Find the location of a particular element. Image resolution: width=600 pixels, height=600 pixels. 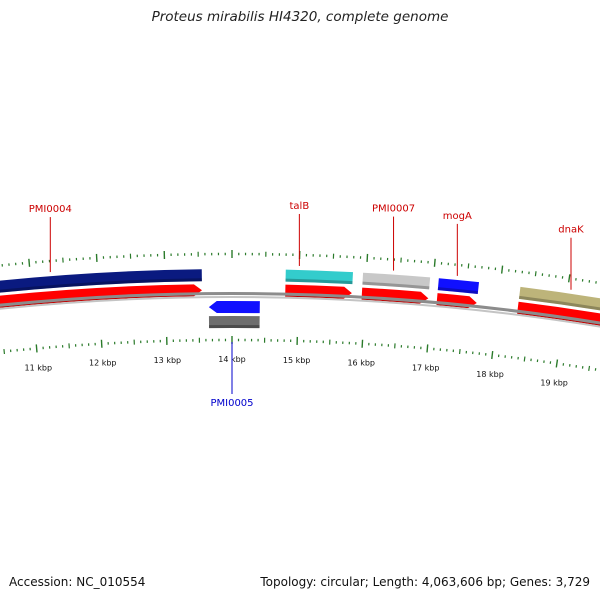

scale-tick-label: 16 kbp is located at coordinates (361, 363).